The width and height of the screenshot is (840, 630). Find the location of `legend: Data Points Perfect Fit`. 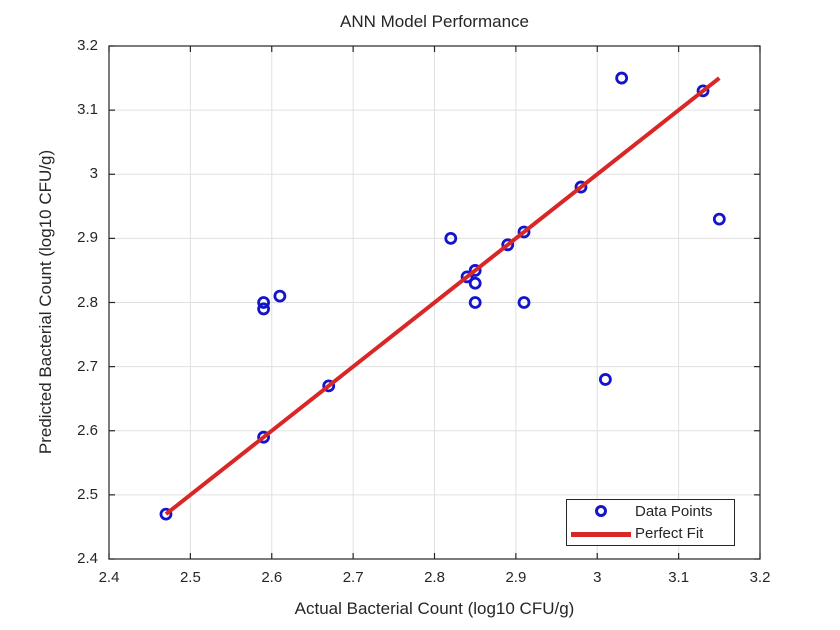

legend: Data Points Perfect Fit is located at coordinates (650, 522).